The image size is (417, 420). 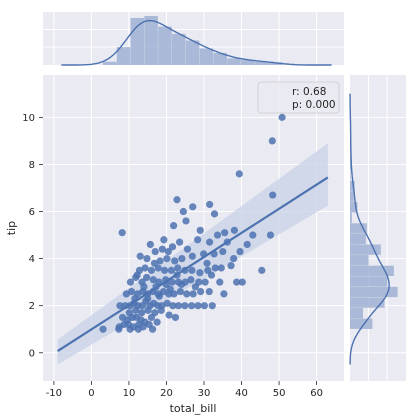 I want to click on y-tick-label: 8, so click(x=32, y=165).